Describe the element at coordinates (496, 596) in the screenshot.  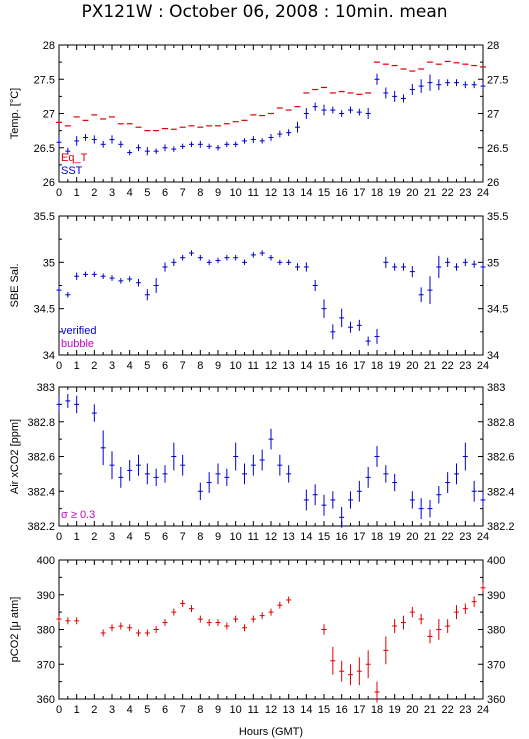
I see `y-tick-label-right: 390` at that location.